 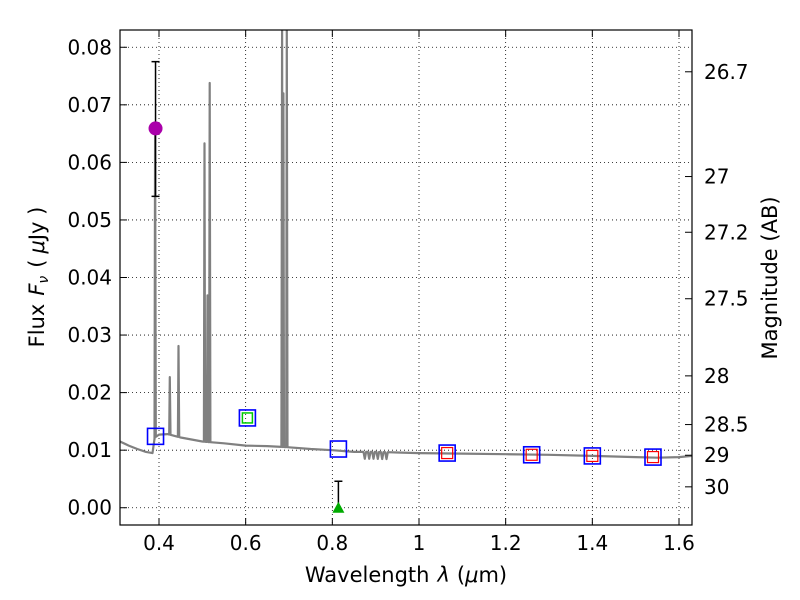 What do you see at coordinates (155, 128) in the screenshot?
I see `detection-point` at bounding box center [155, 128].